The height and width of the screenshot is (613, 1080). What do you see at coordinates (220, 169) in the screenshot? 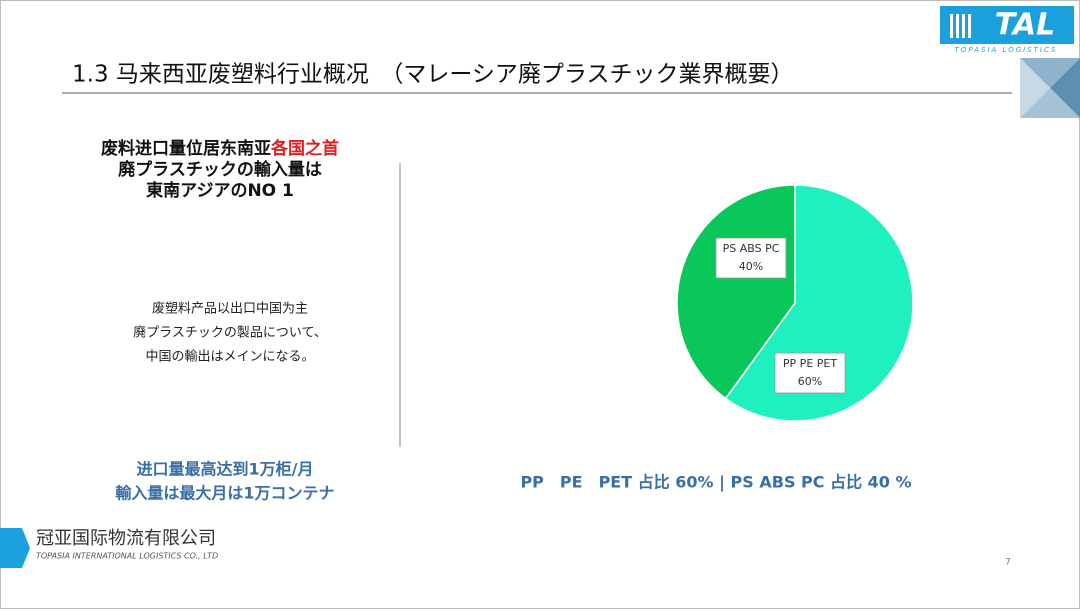
I see `heading-line: 廃プラスチックの輸入量は` at bounding box center [220, 169].